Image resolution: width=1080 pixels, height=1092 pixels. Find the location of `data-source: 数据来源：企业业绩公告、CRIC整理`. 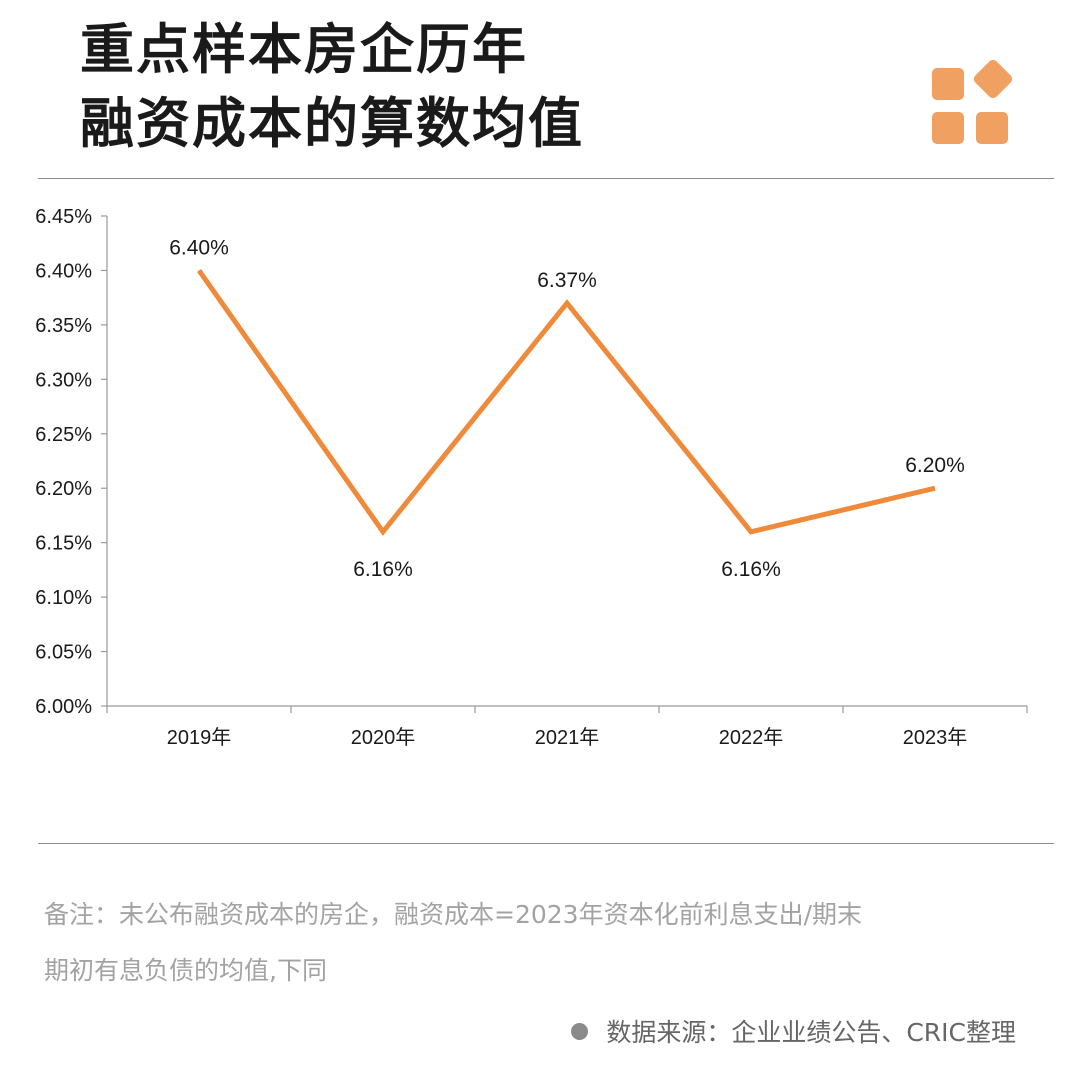

data-source: 数据来源：企业业绩公告、CRIC整理 is located at coordinates (793, 1033).